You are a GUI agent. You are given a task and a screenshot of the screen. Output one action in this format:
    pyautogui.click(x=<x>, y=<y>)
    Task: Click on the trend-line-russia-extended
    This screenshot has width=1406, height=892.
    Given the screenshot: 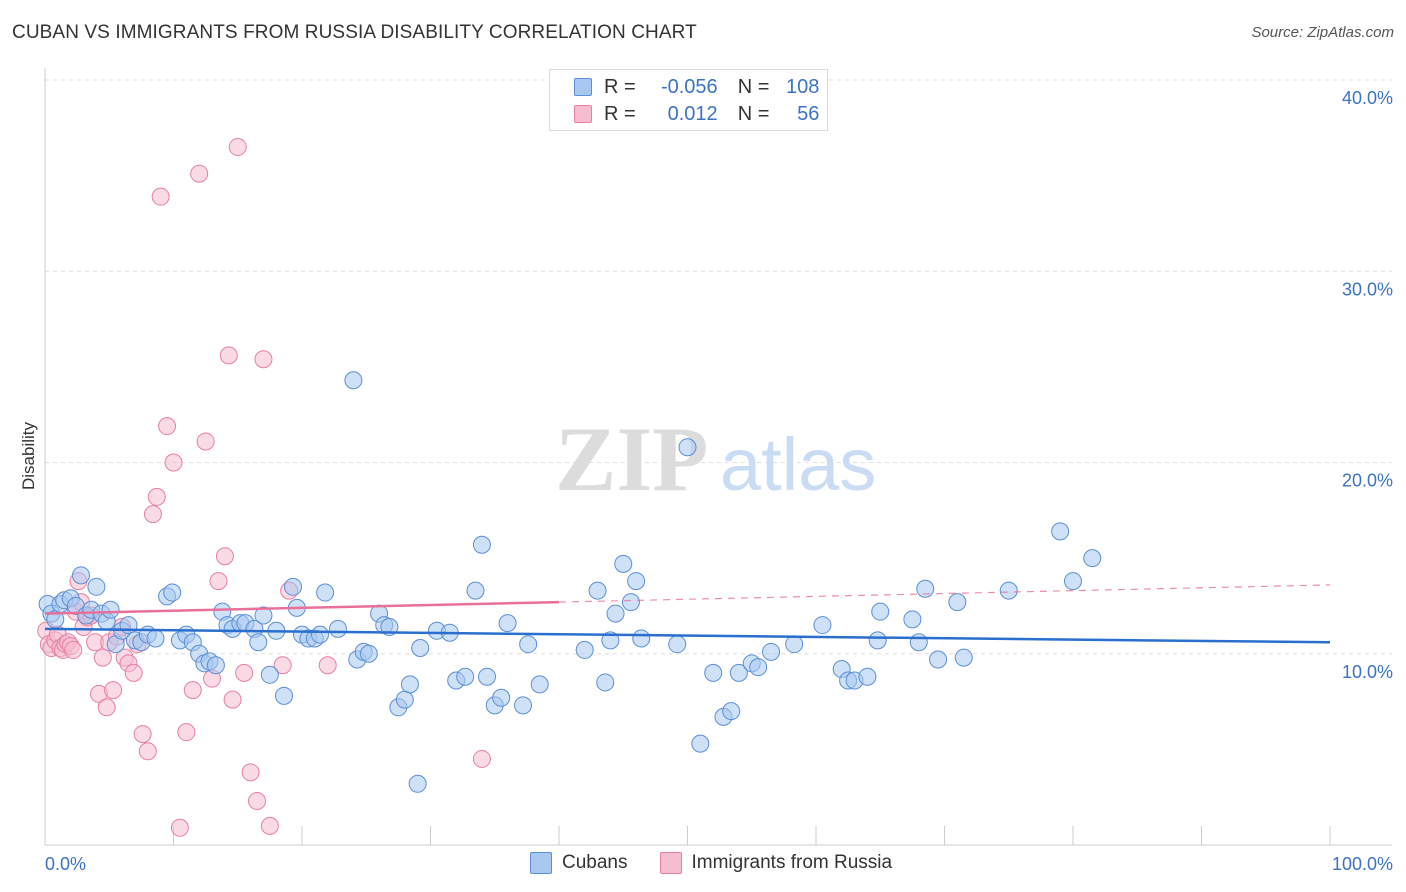 What is the action you would take?
    pyautogui.click(x=944, y=593)
    